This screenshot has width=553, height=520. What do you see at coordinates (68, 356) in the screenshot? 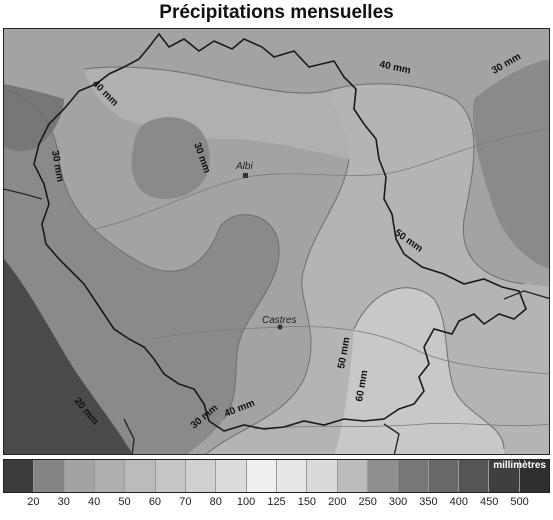
I see `zone-20-southwest` at bounding box center [68, 356].